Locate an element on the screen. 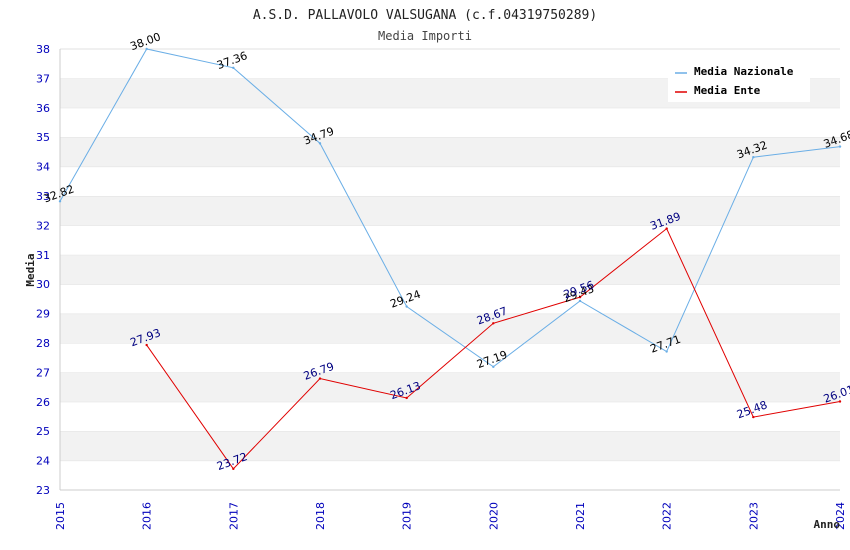  legend-box is located at coordinates (739, 81).